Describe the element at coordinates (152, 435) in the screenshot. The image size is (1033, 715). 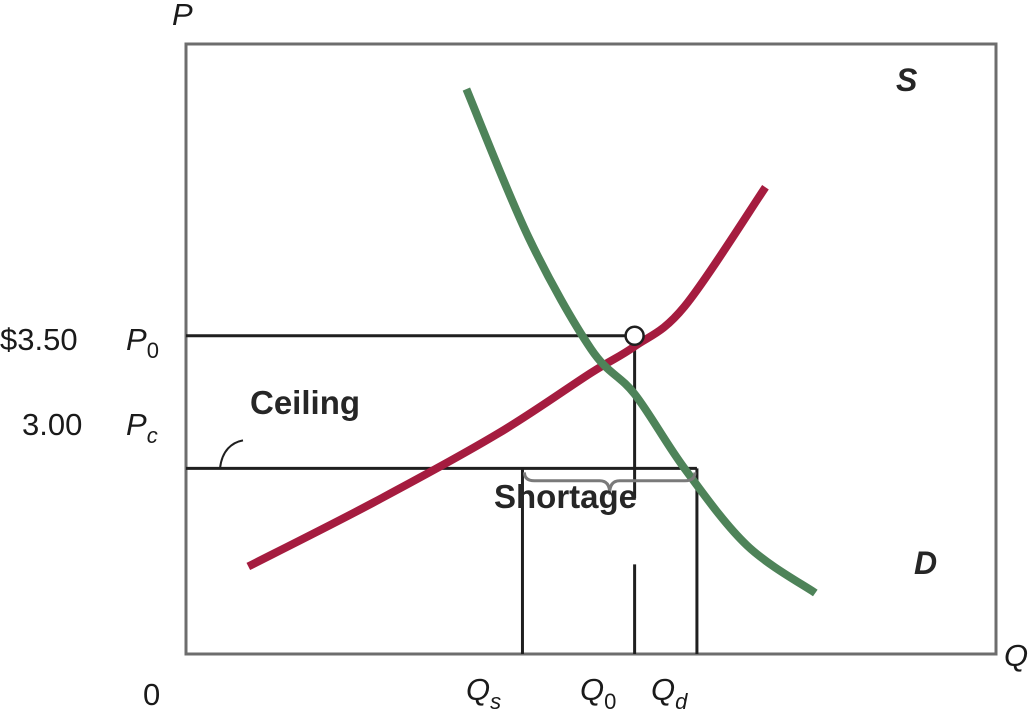
I see `price-label-pc-subscript: c` at that location.